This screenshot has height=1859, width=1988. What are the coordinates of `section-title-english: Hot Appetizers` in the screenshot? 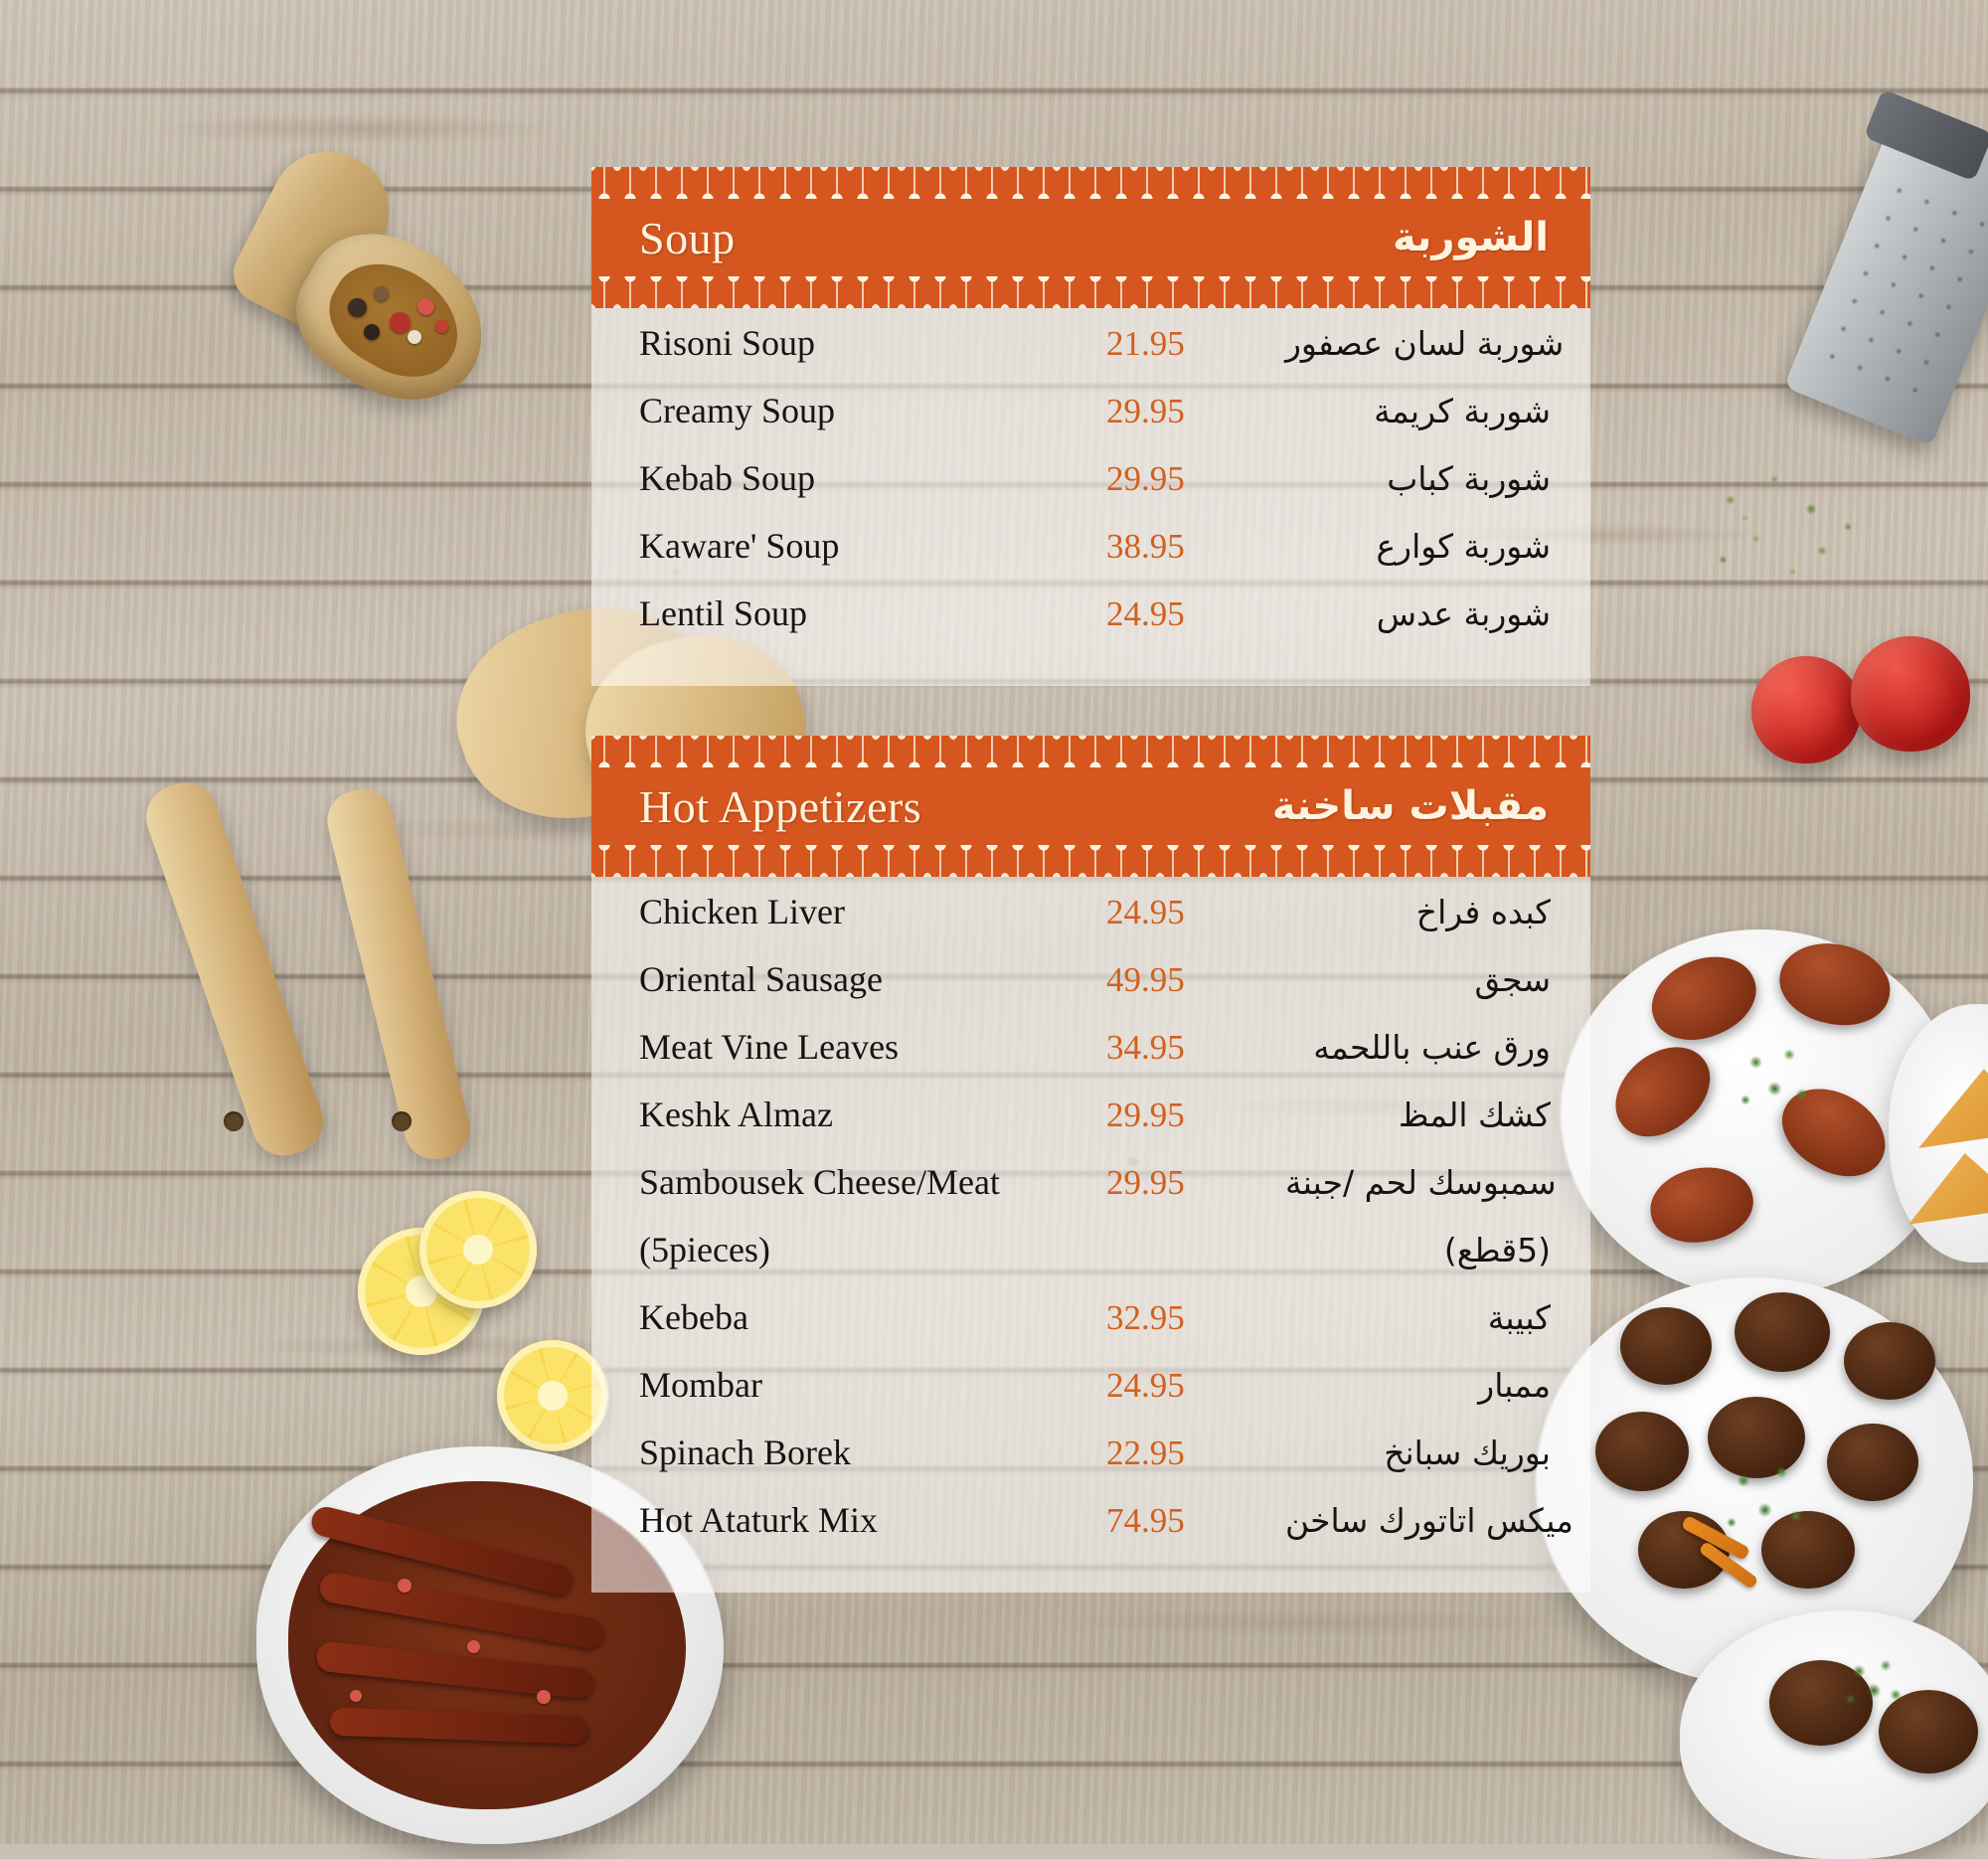 It's located at (780, 806).